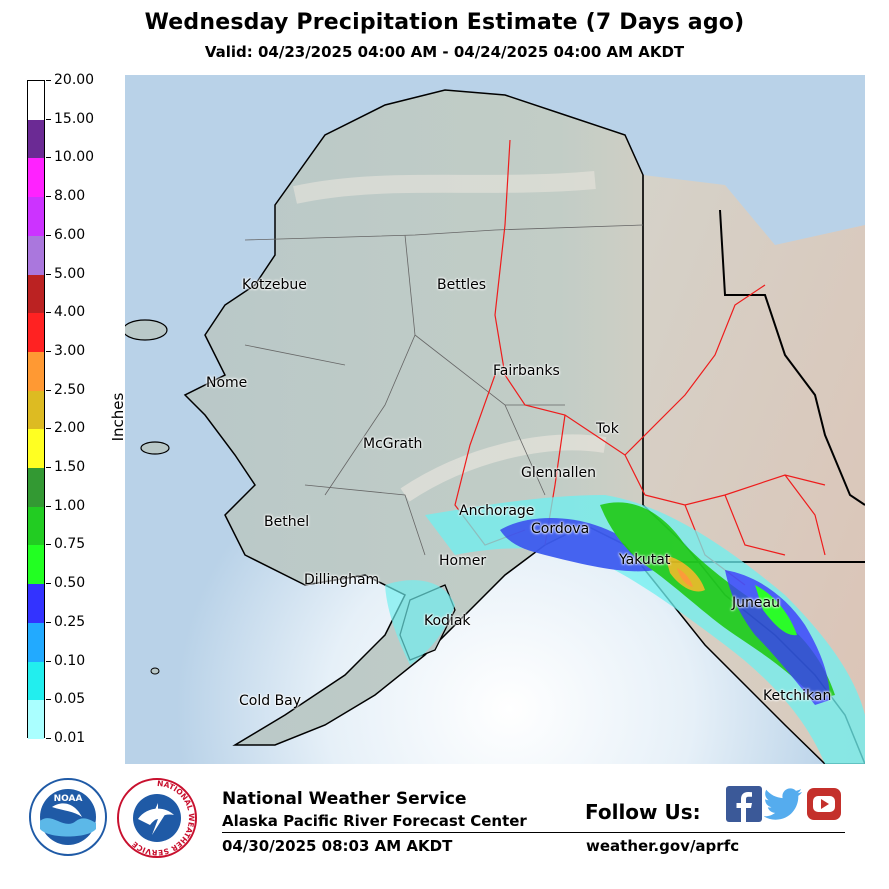 Image resolution: width=889 pixels, height=889 pixels. I want to click on precip-kodiak-light, so click(420, 622).